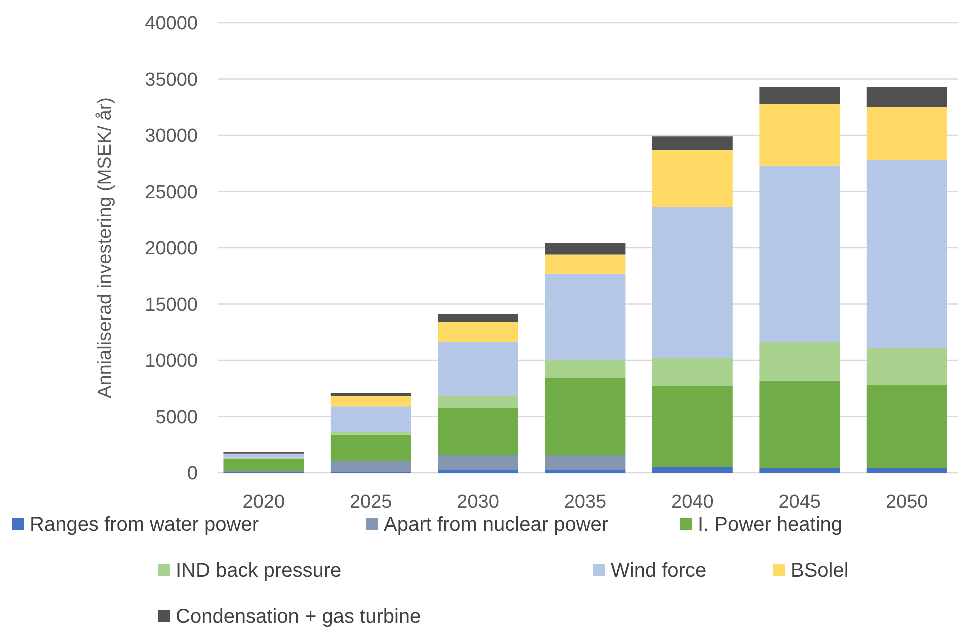  Describe the element at coordinates (496, 525) in the screenshot. I see `legend-label: Apart from nuclear power` at that location.